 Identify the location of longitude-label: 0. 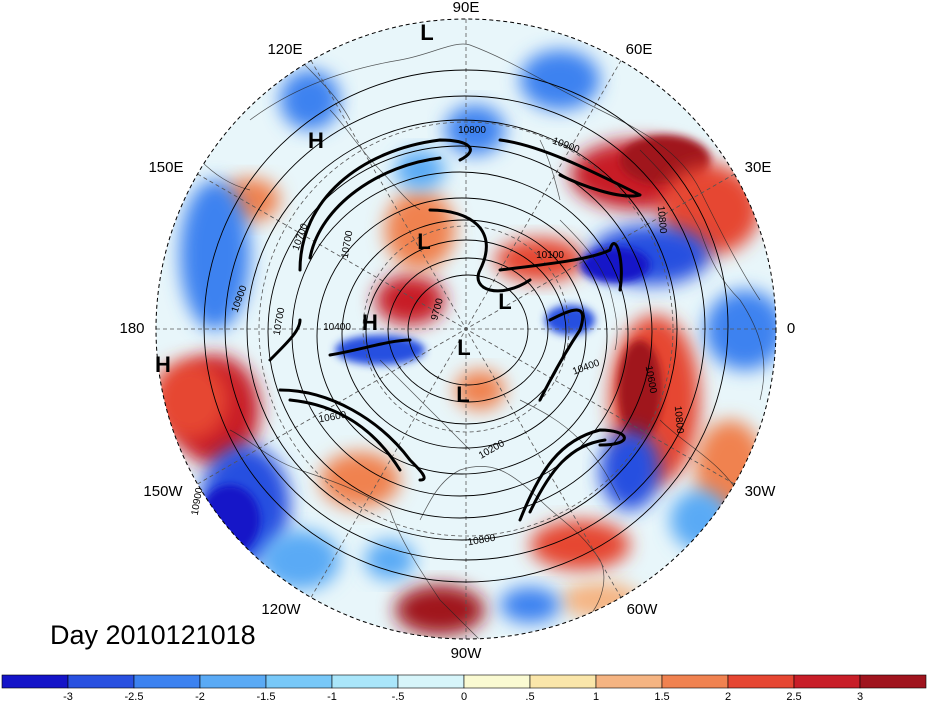
(791, 328).